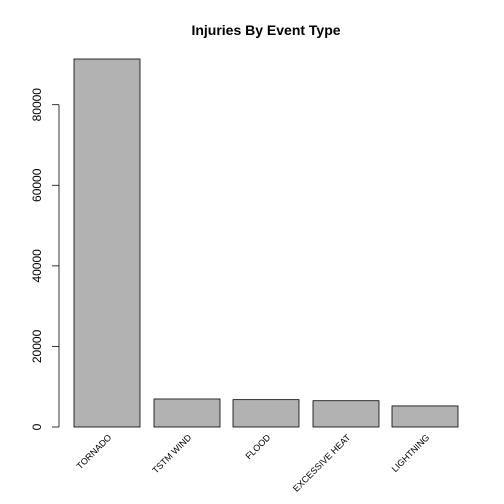  Describe the element at coordinates (37, 105) in the screenshot. I see `y-tick-label: 80000` at that location.